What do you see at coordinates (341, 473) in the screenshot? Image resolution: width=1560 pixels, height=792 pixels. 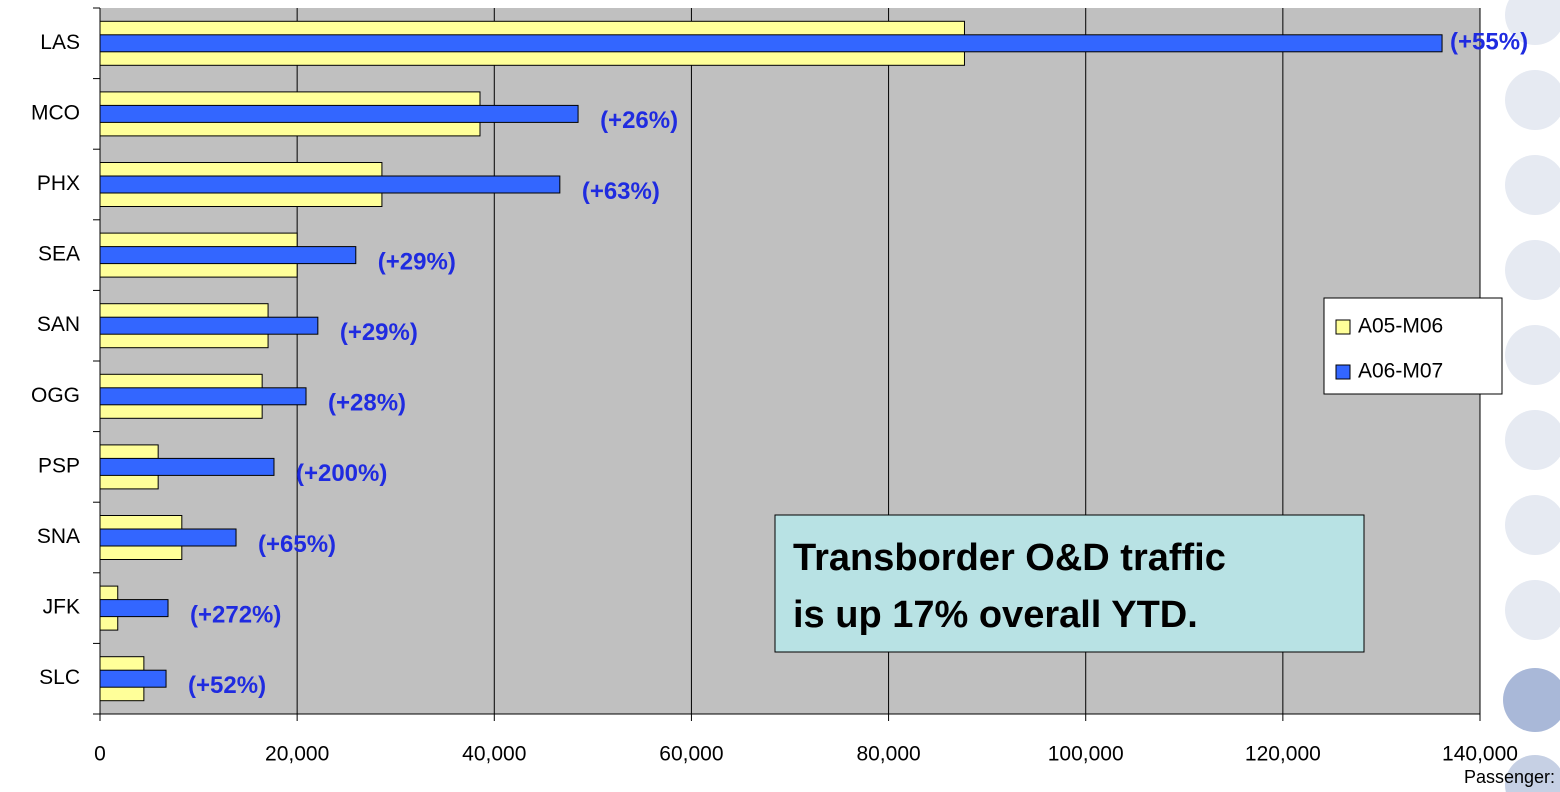 I see `annotation: (+200%)` at bounding box center [341, 473].